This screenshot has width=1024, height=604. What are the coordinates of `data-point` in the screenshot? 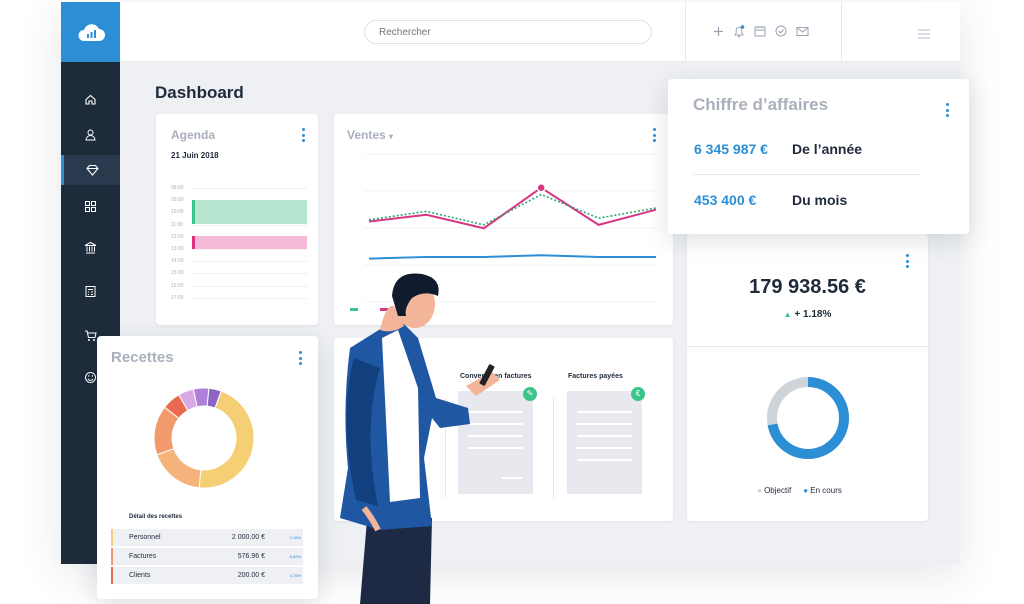 It's located at (541, 188).